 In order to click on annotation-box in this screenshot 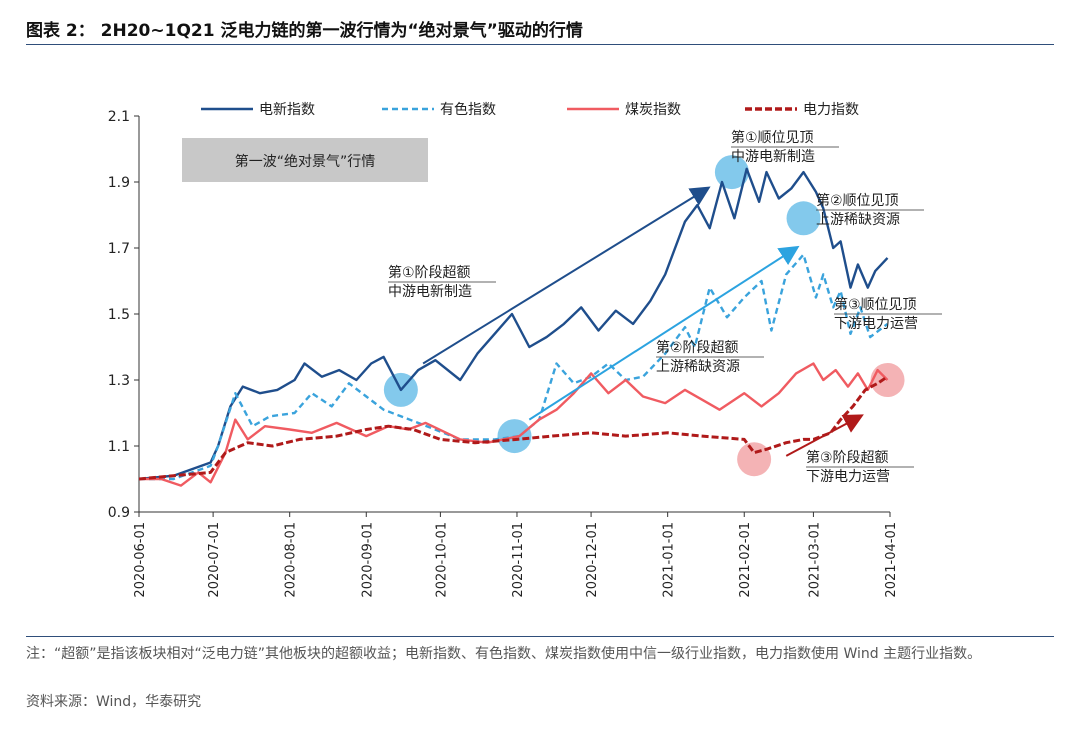, I will do `click(305, 160)`.